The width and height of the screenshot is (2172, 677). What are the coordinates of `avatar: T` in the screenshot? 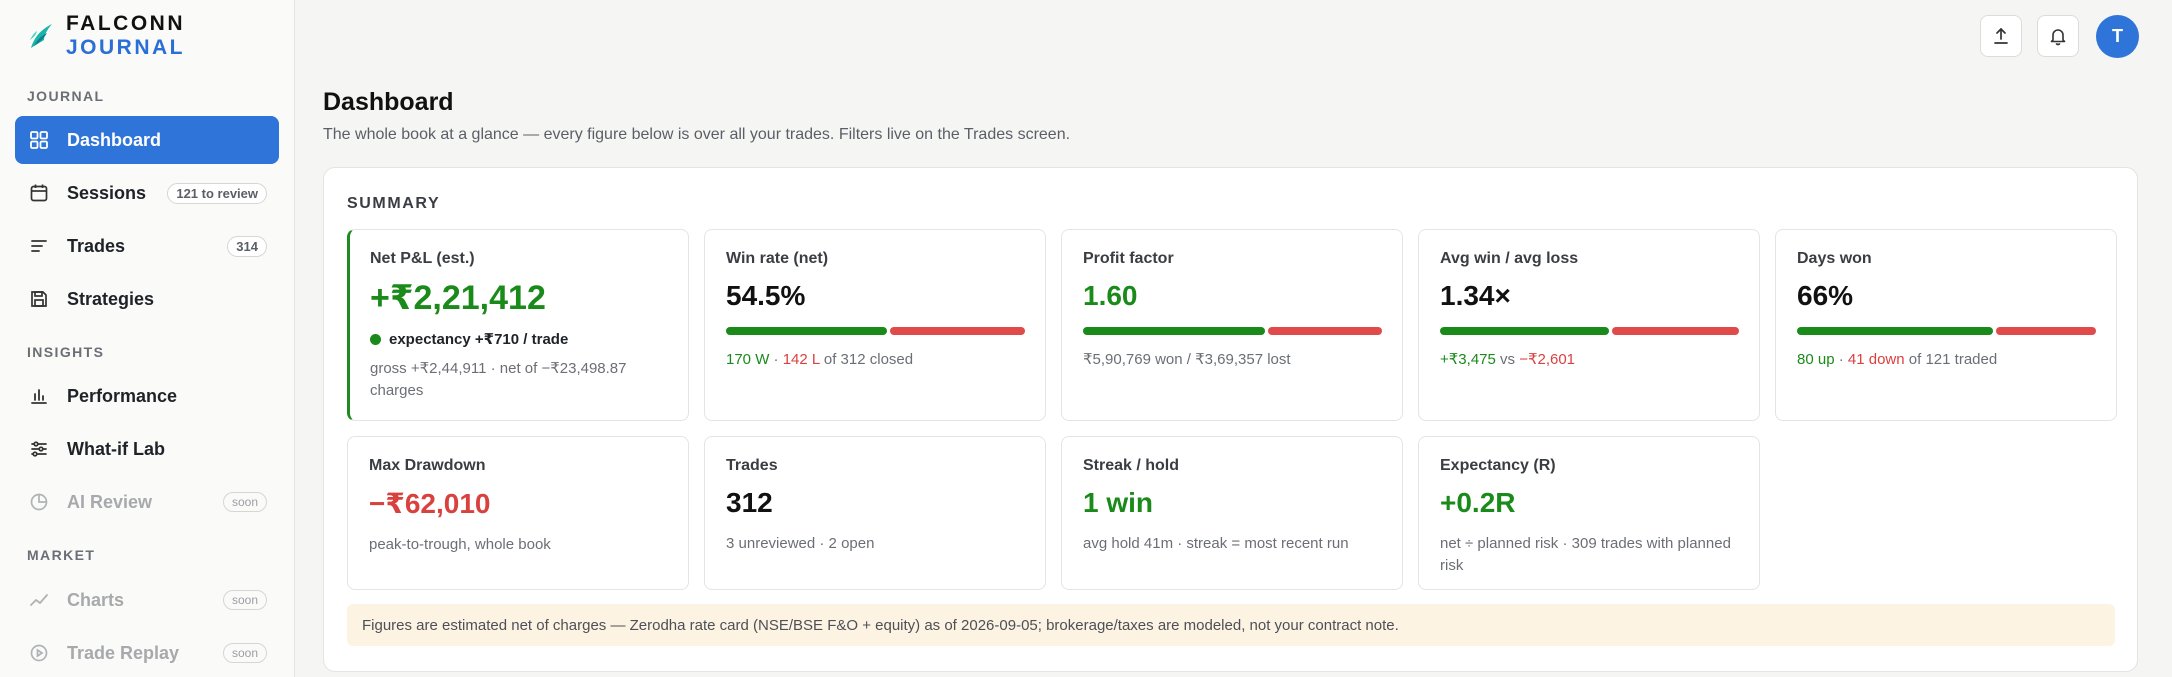 It's located at (2117, 36).